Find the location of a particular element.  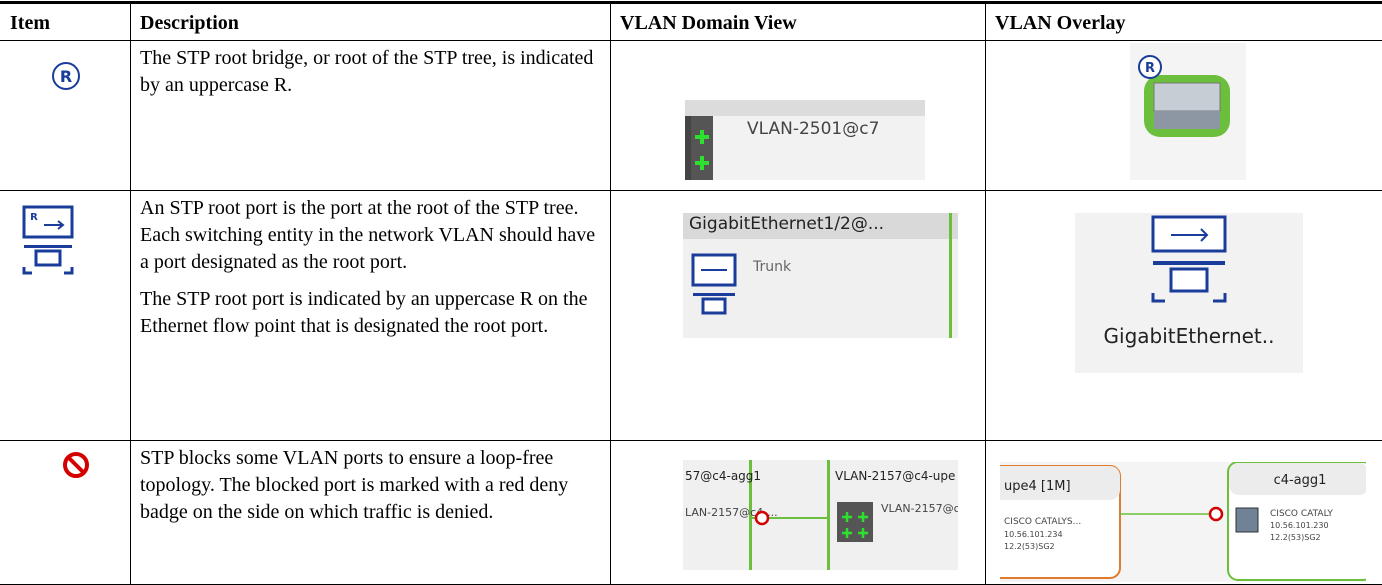

screenshot-text: 57@c4-agg1 is located at coordinates (723, 476).